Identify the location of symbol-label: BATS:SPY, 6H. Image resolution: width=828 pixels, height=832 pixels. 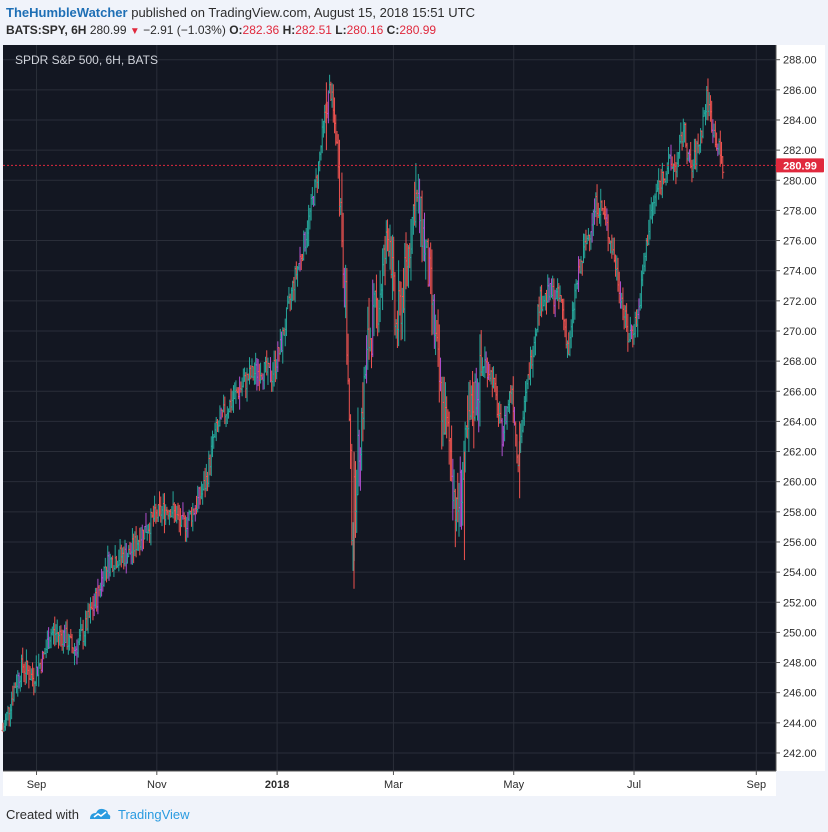
(46, 30).